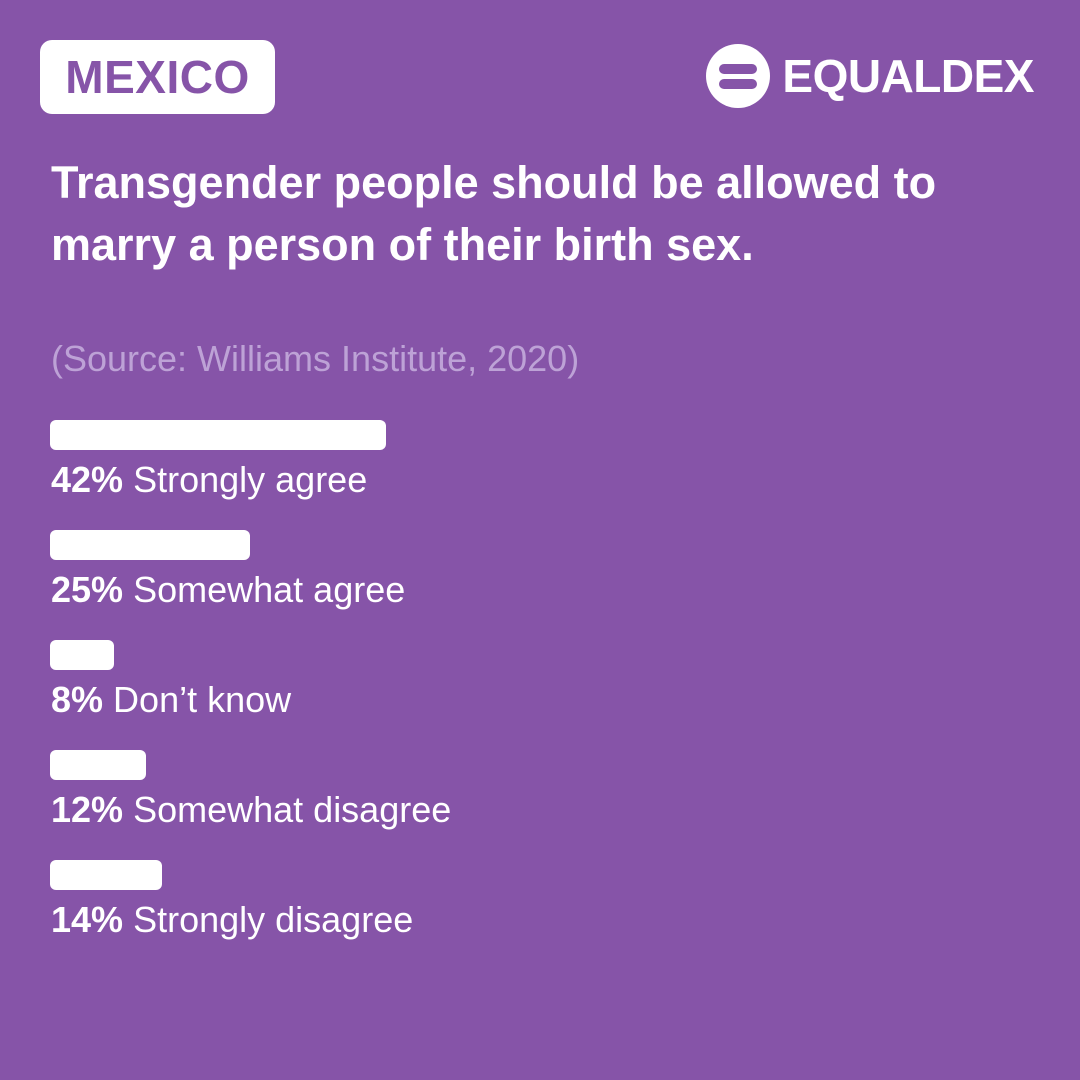 The image size is (1080, 1080). I want to click on chart-source: (Source: Williams Institute, 2020), so click(315, 358).